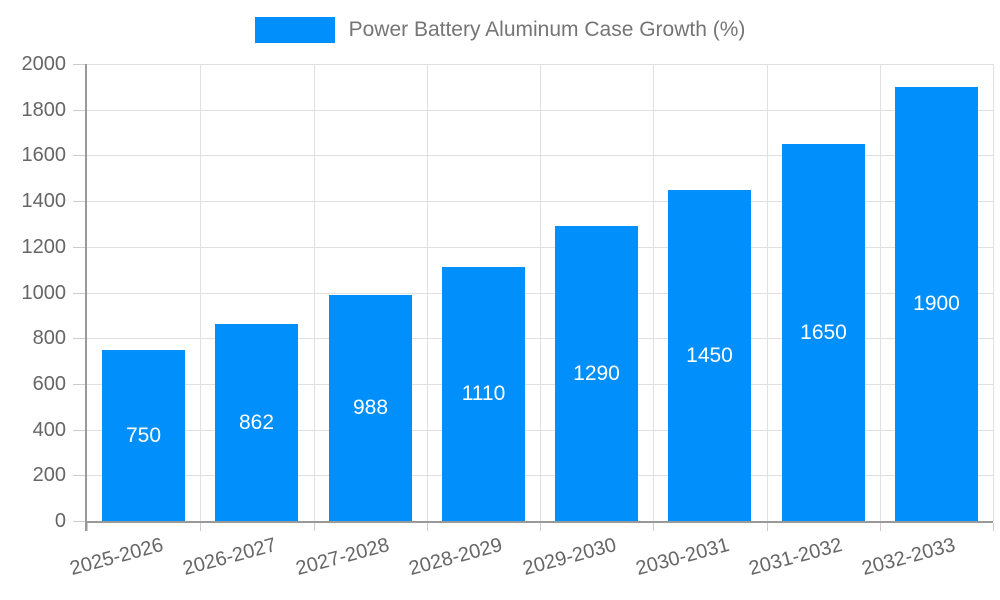  What do you see at coordinates (44, 110) in the screenshot?
I see `y-axis-label: 1800` at bounding box center [44, 110].